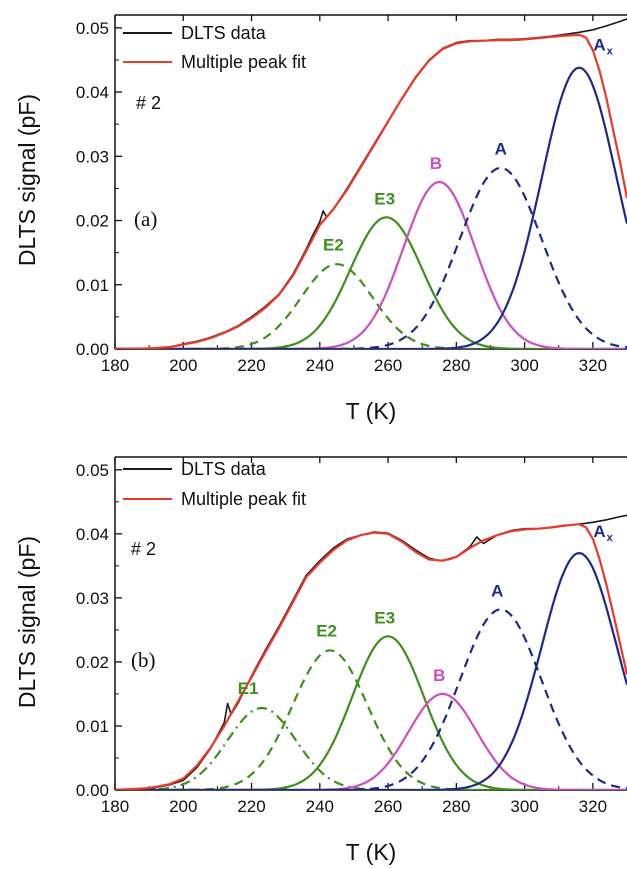 Image resolution: width=627 pixels, height=869 pixels. What do you see at coordinates (524, 806) in the screenshot?
I see `x-tick-label-b: 300` at bounding box center [524, 806].